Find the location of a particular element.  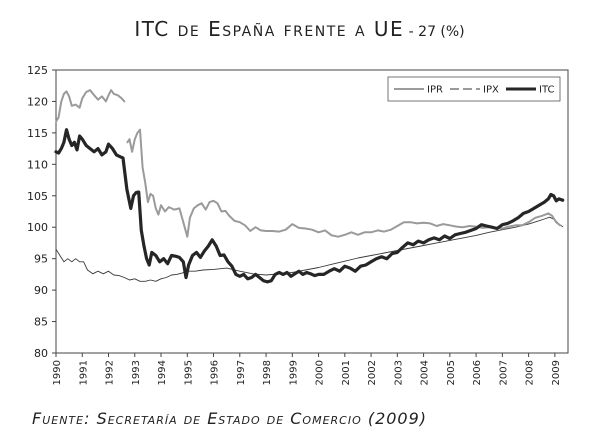

legend-label-itc: ITC is located at coordinates (546, 90).